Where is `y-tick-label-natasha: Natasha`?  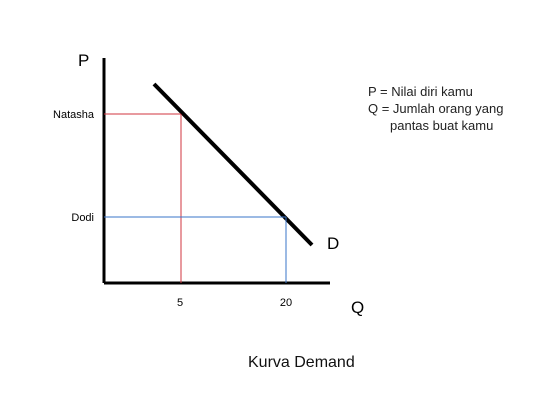
y-tick-label-natasha: Natasha is located at coordinates (74, 115).